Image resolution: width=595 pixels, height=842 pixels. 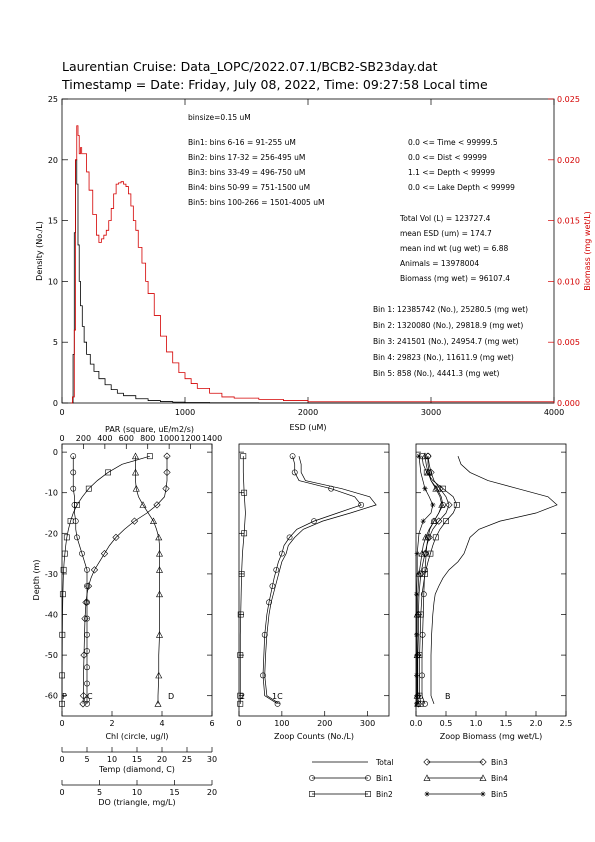 I want to click on filter-lake-depth: 0.0 <= Lake Depth < 99999, so click(x=461, y=187).